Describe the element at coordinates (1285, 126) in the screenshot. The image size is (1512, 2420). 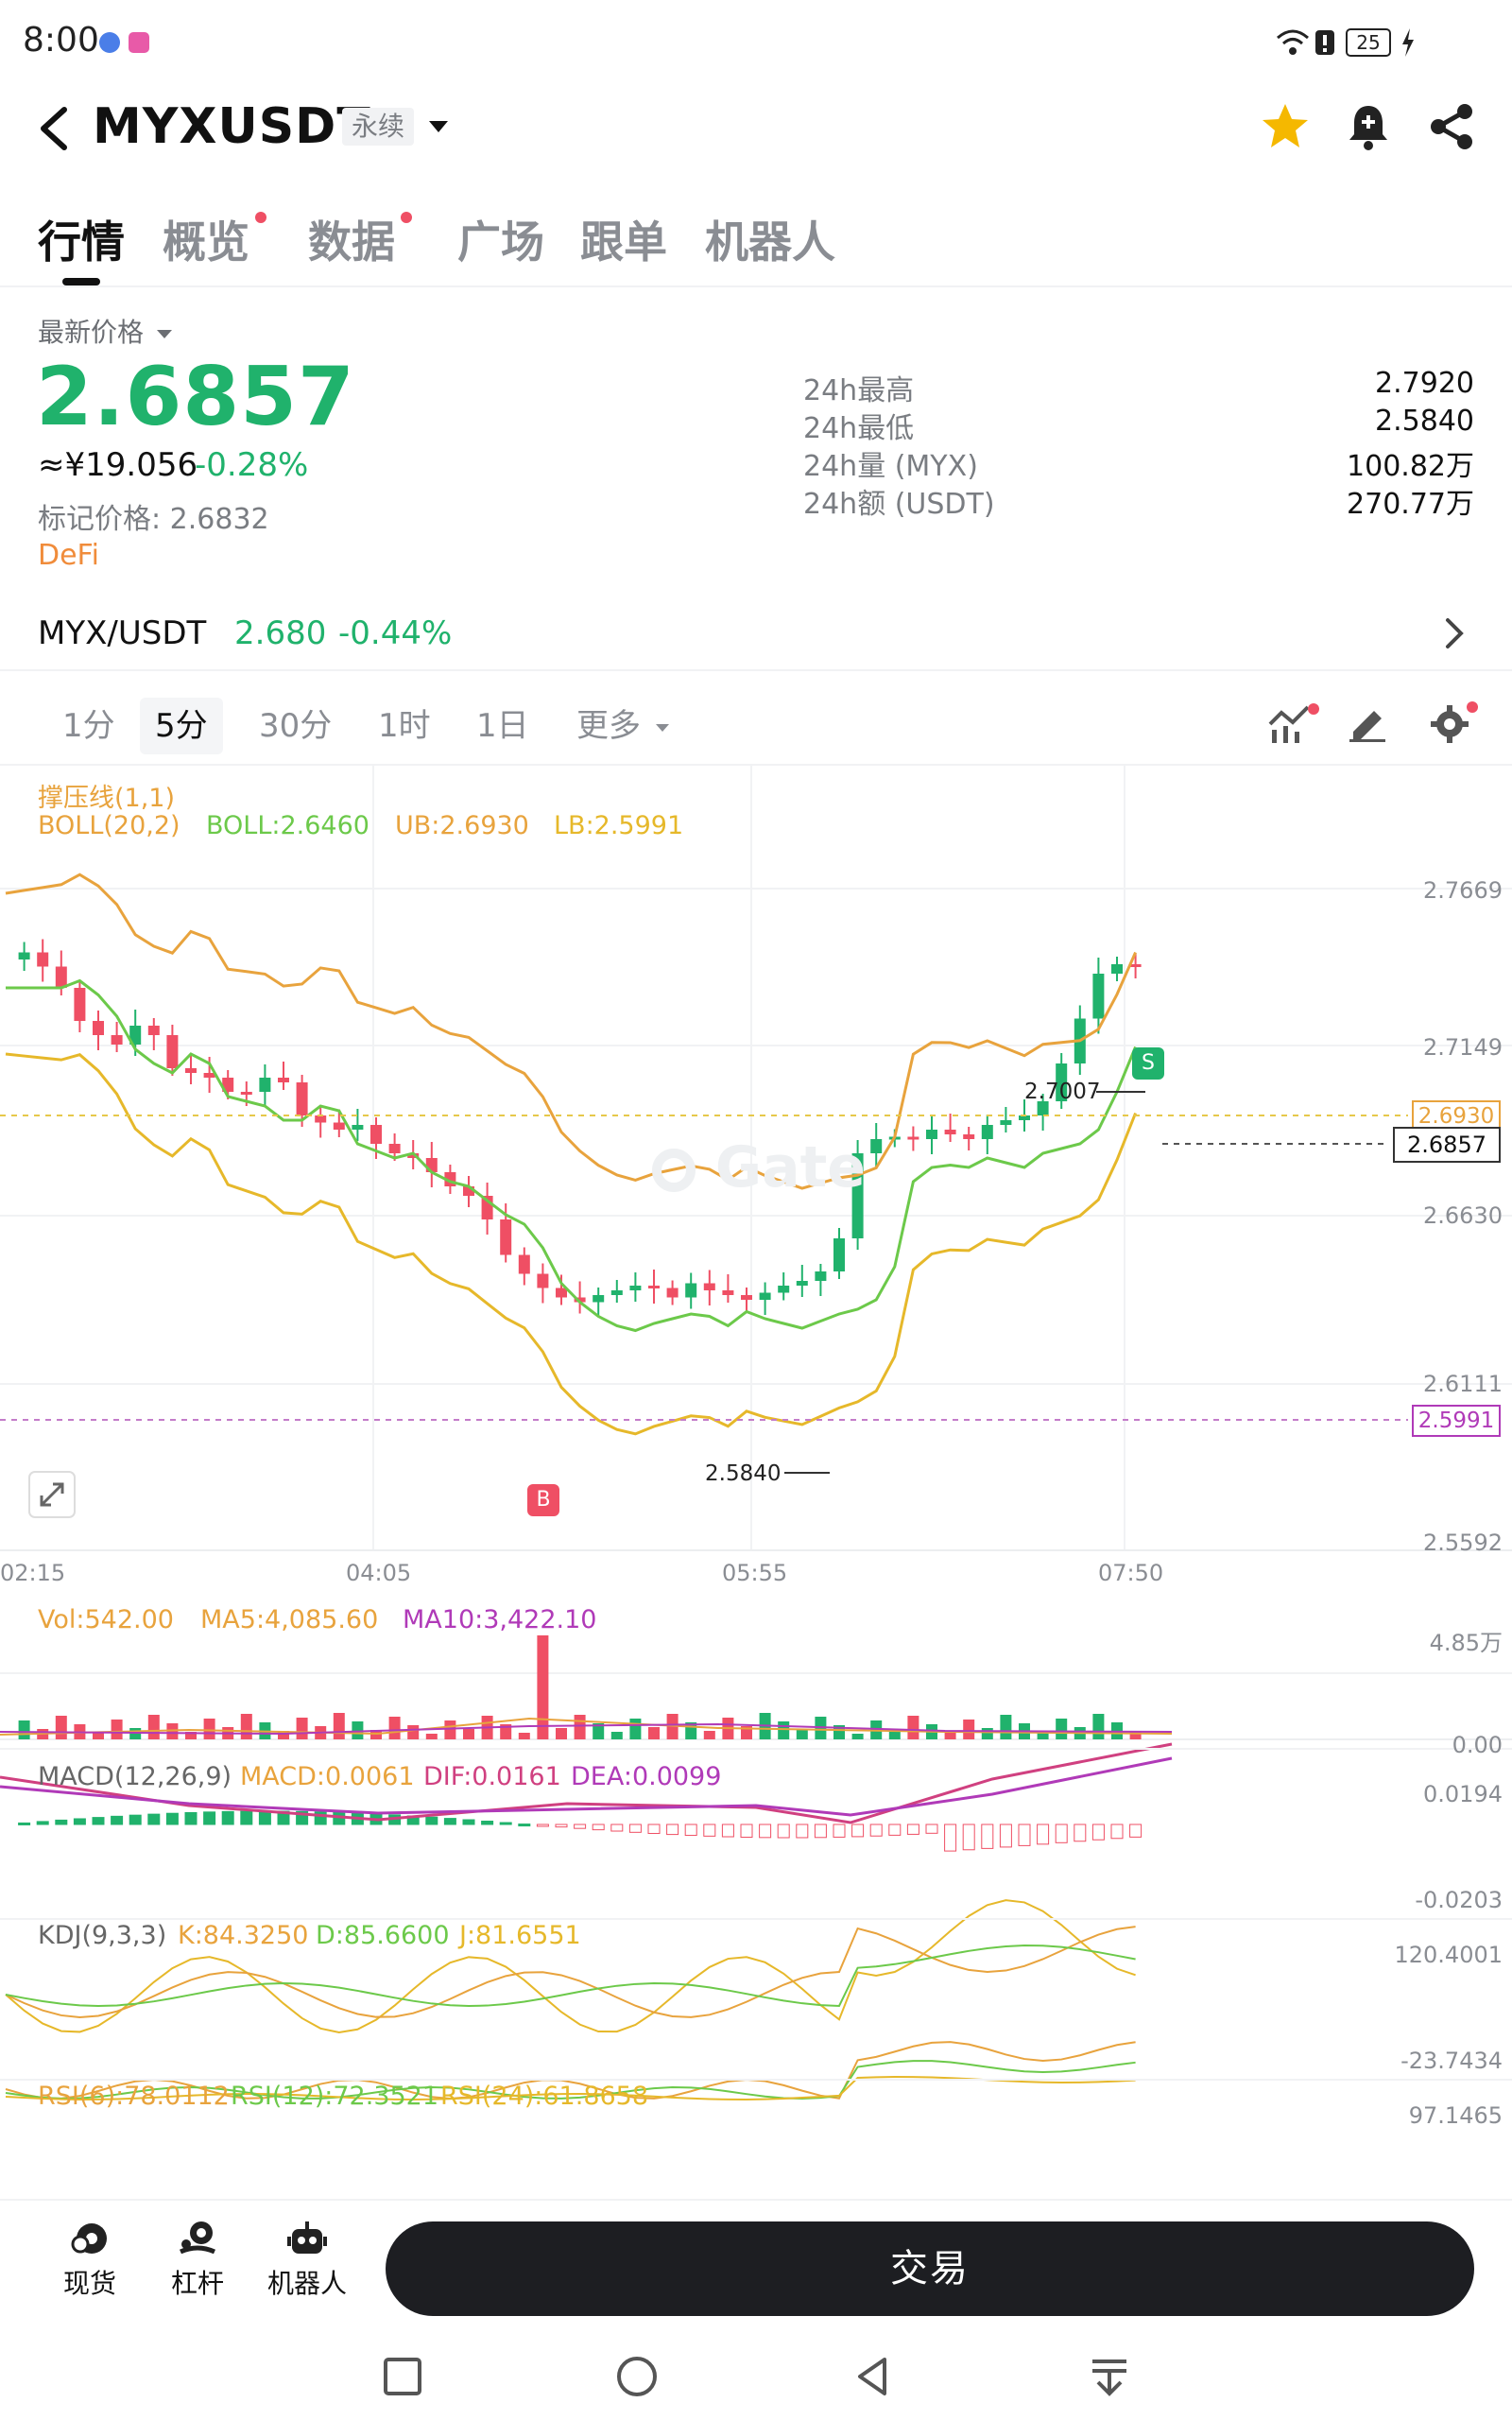
I see `favorite-star-icon` at that location.